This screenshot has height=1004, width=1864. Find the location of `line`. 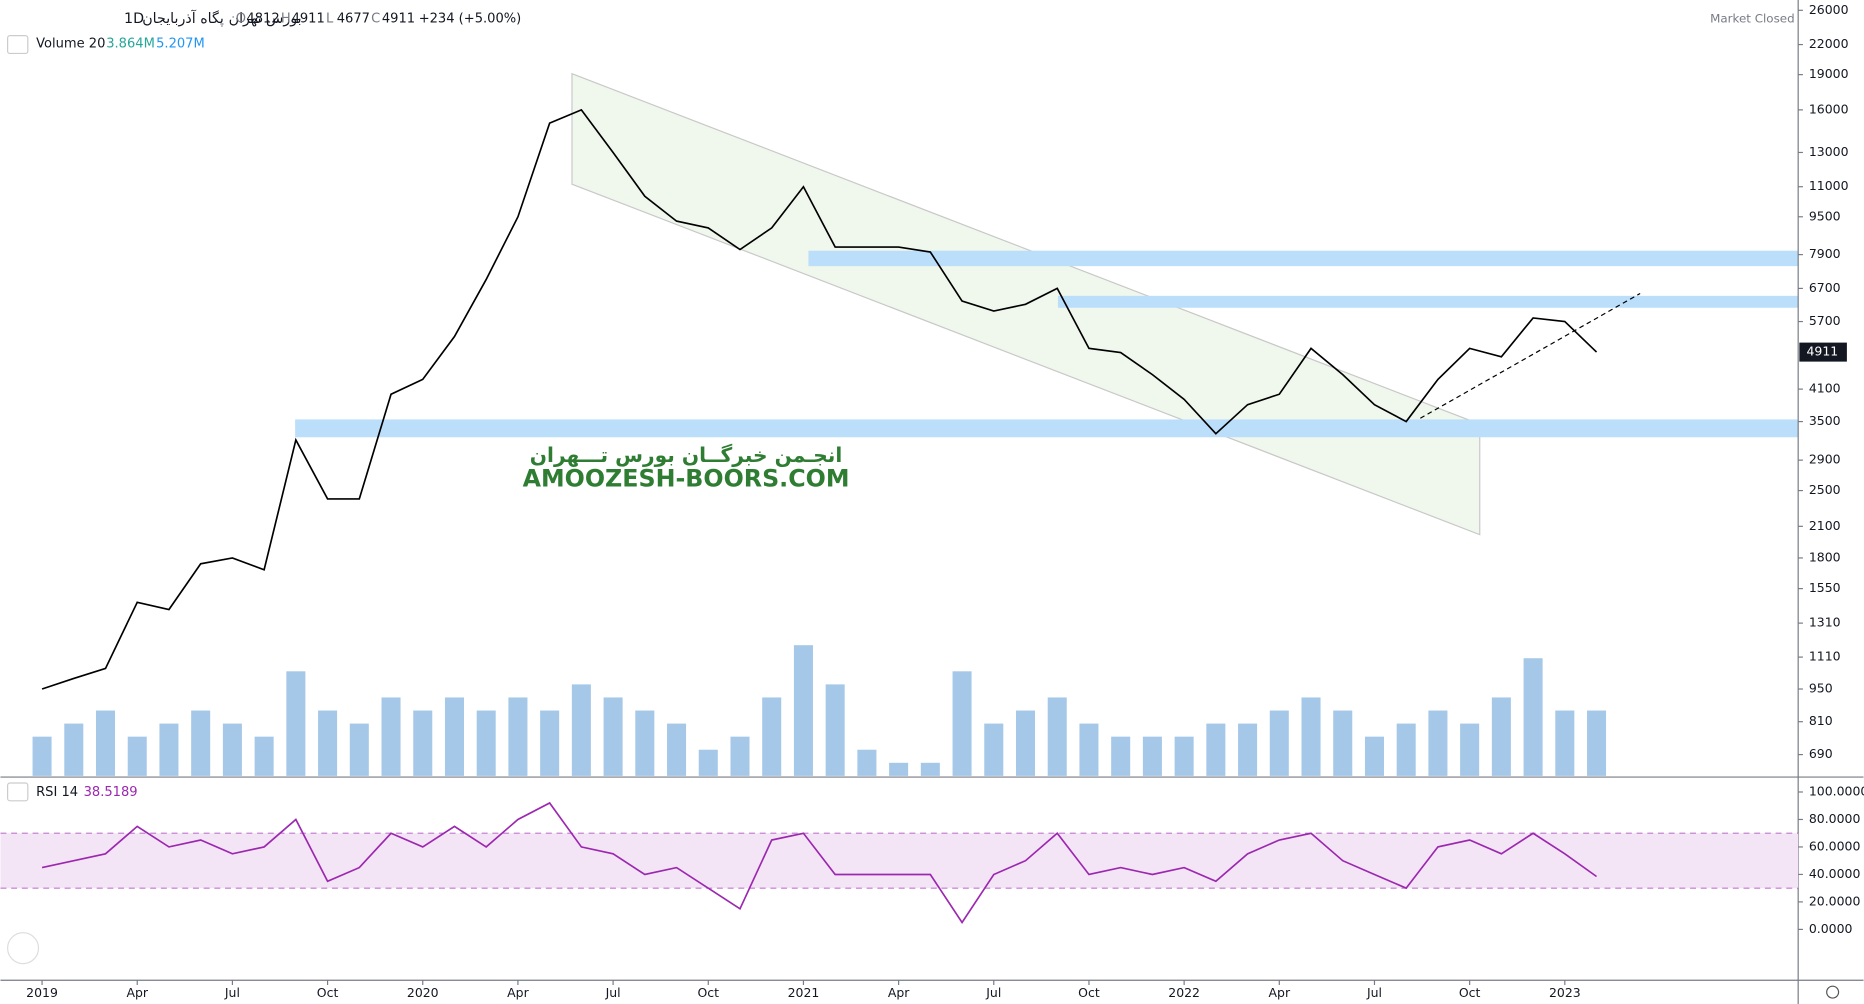

line is located at coordinates (819, 863).